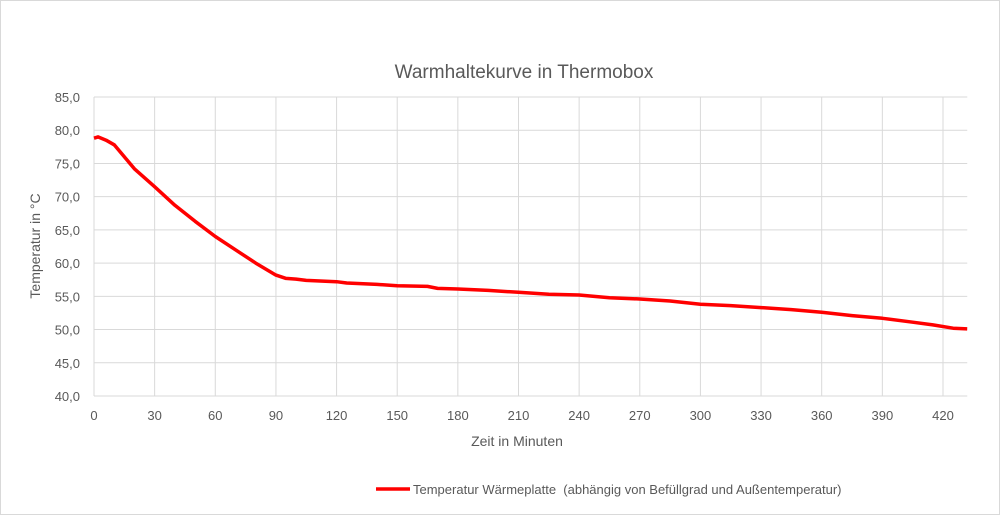 The width and height of the screenshot is (1000, 515). Describe the element at coordinates (67, 296) in the screenshot. I see `y-tick-label: 55,0` at that location.